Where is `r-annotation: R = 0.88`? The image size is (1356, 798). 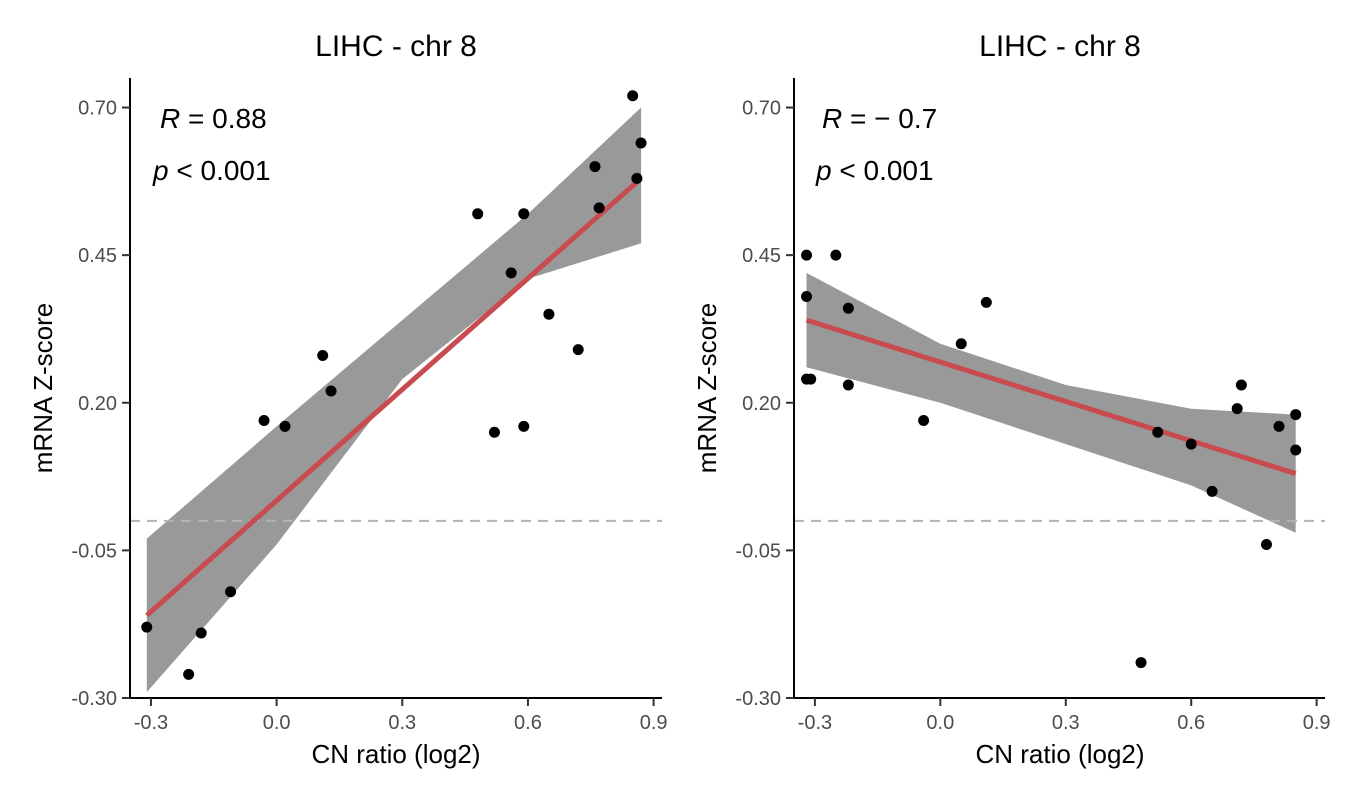
r-annotation: R = 0.88 is located at coordinates (213, 118).